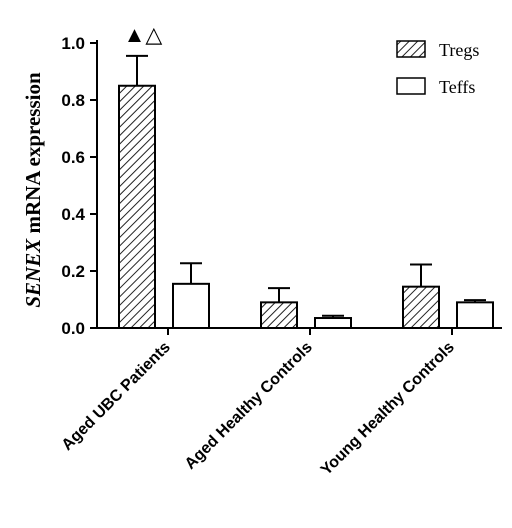 This screenshot has width=512, height=528. Describe the element at coordinates (116, 396) in the screenshot. I see `x-tick-label: Aged UBC Patients` at that location.